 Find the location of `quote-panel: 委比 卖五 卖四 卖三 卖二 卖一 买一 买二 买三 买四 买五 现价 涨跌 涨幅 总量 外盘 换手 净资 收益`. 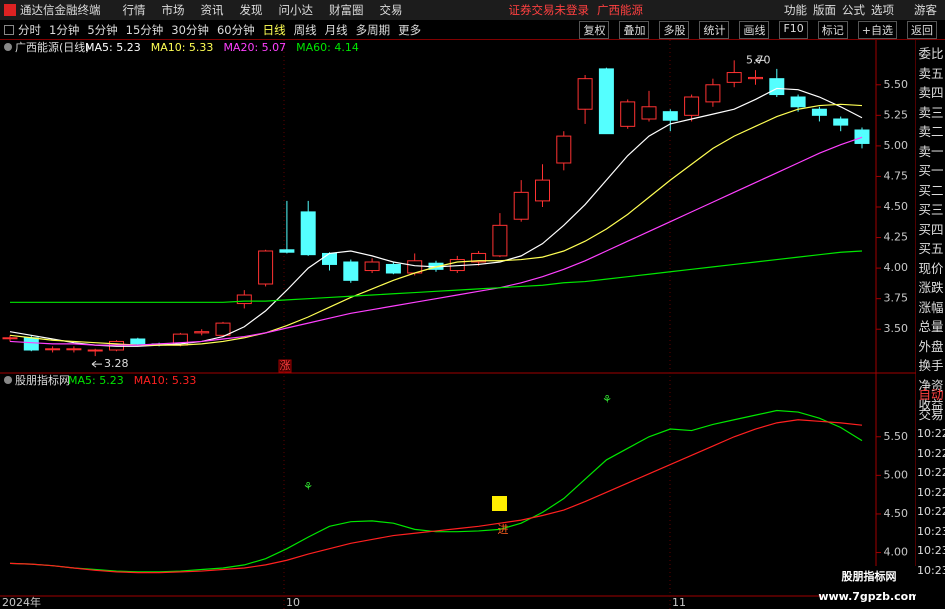

quote-panel: 委比 卖五 卖四 卖三 卖二 卖一 买一 买二 买三 买四 买五 现价 涨跌 涨幅 总量 外盘 换手 净资 收益 is located at coordinates (931, 229).